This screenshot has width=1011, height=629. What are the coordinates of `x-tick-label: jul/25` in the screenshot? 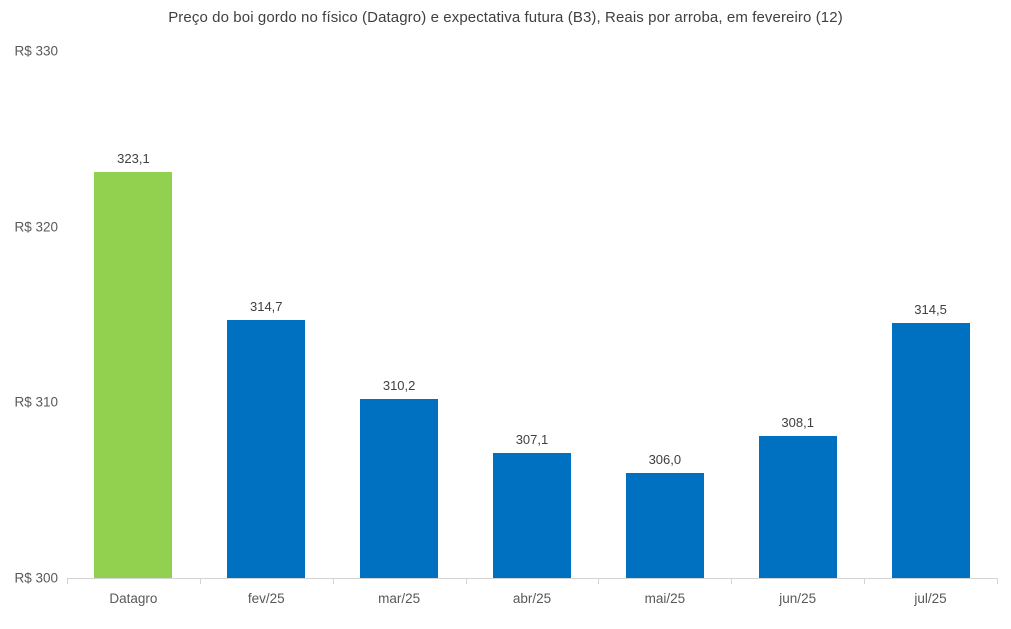 It's located at (930, 598).